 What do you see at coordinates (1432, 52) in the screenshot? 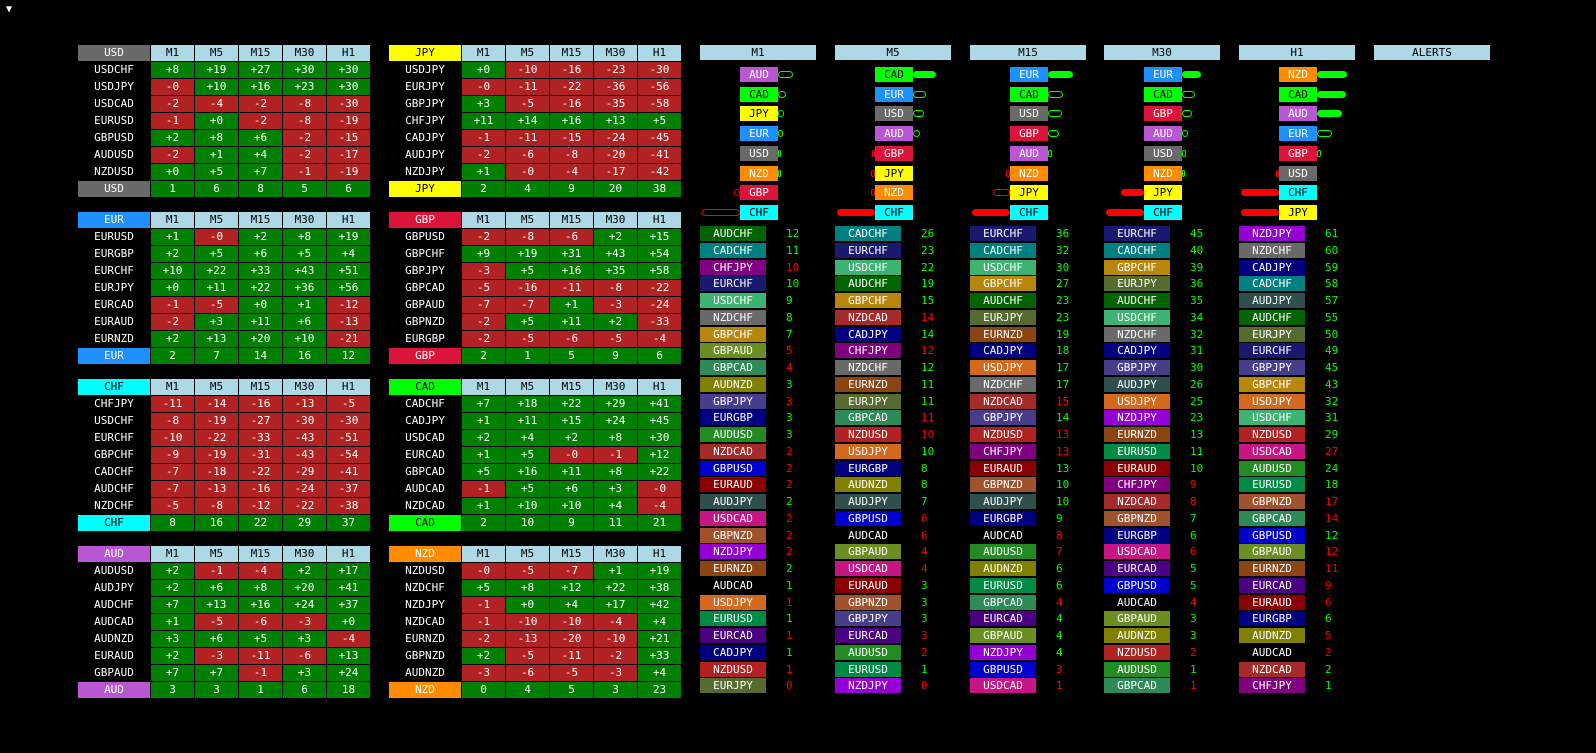
I see `alerts-header: ALERTS` at bounding box center [1432, 52].